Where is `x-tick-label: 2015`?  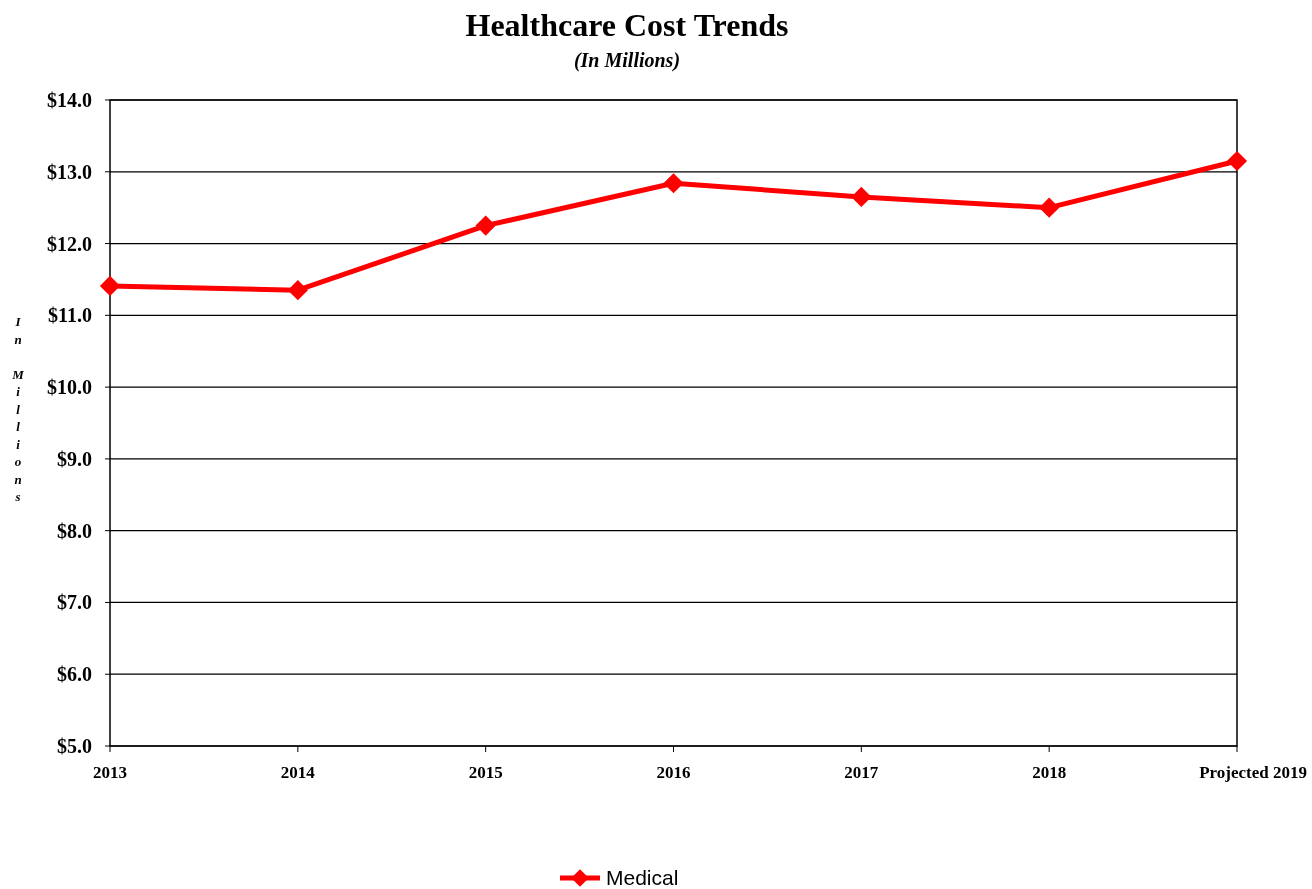
x-tick-label: 2015 is located at coordinates (485, 772).